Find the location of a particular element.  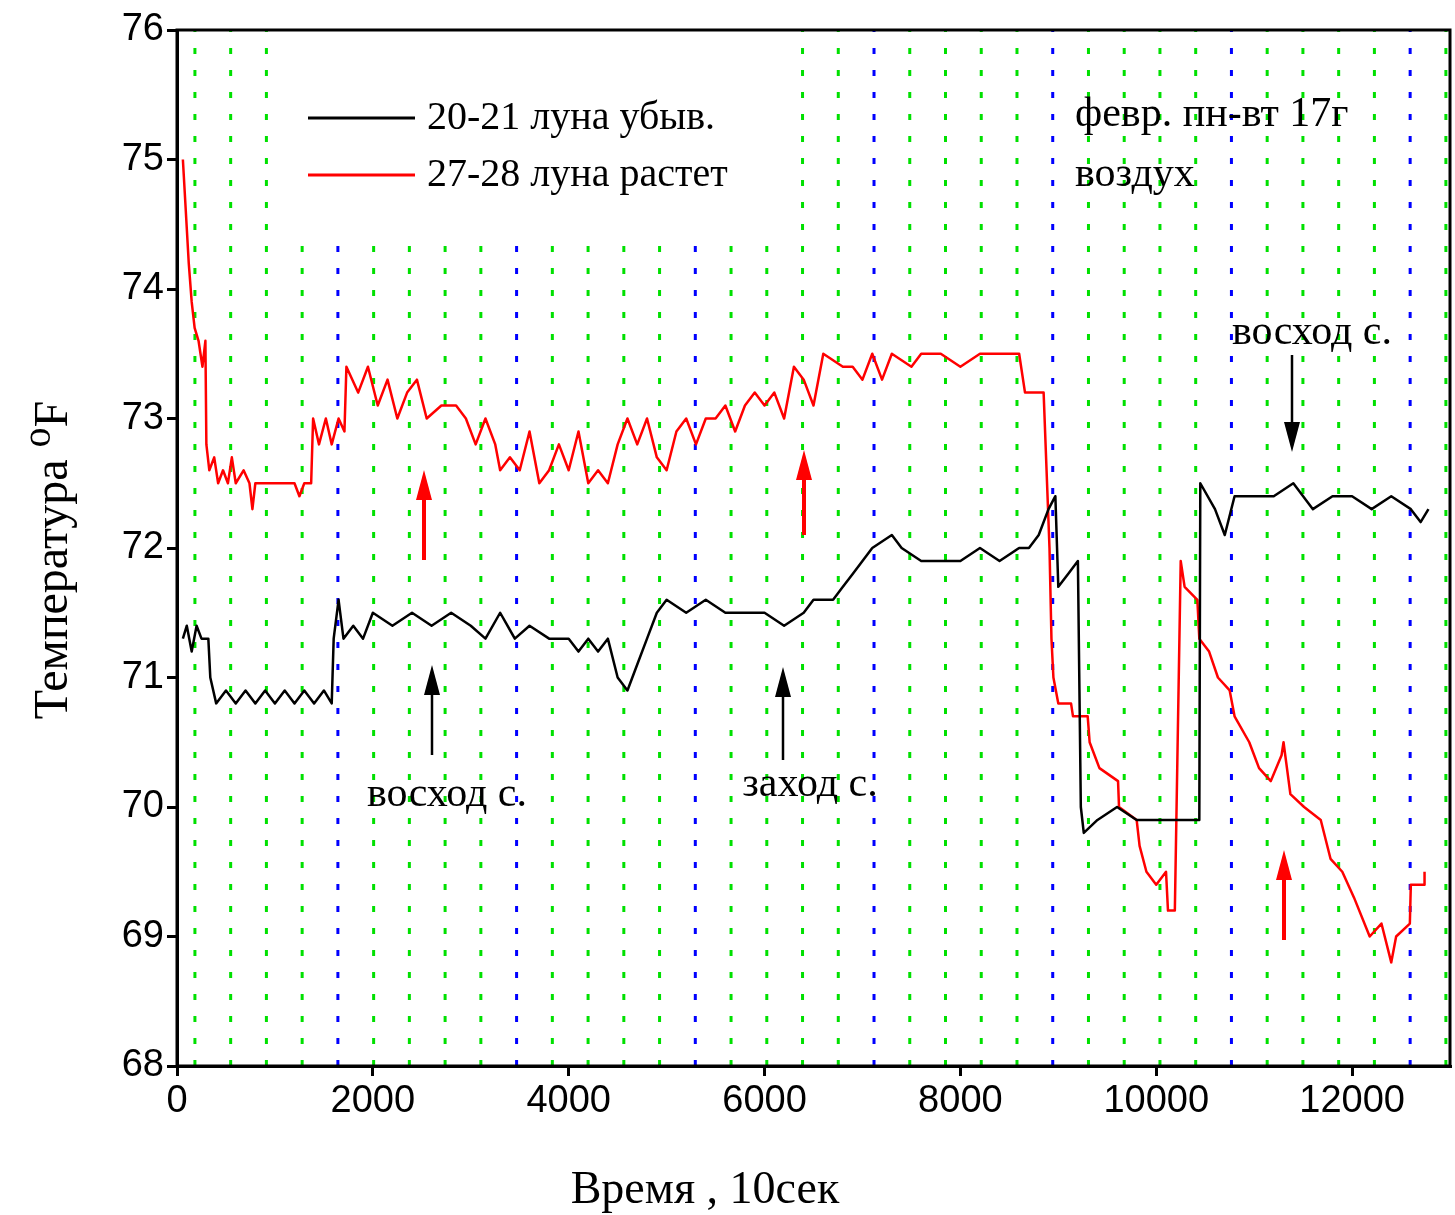

x-tick-label: 10000 is located at coordinates (1156, 1099).